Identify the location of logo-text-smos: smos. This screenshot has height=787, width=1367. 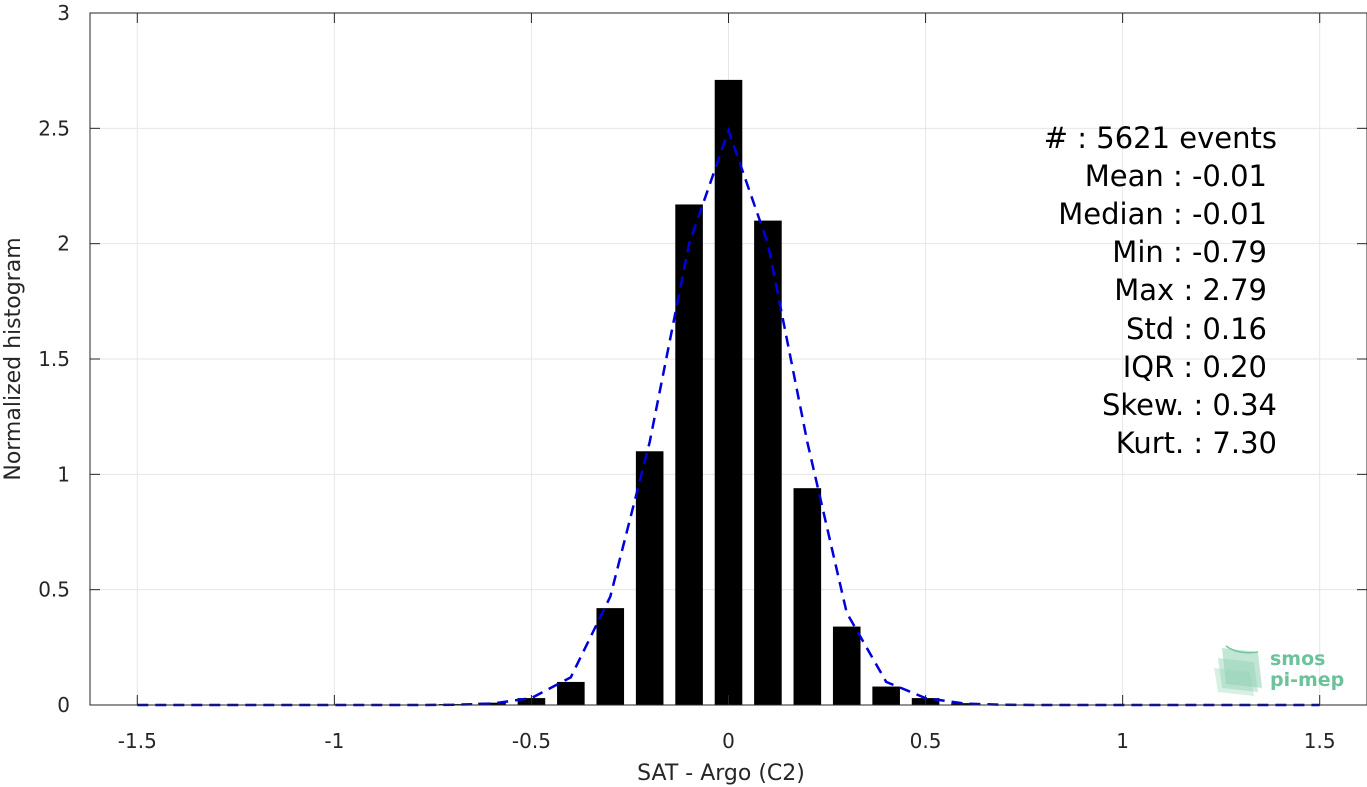
(1297, 659).